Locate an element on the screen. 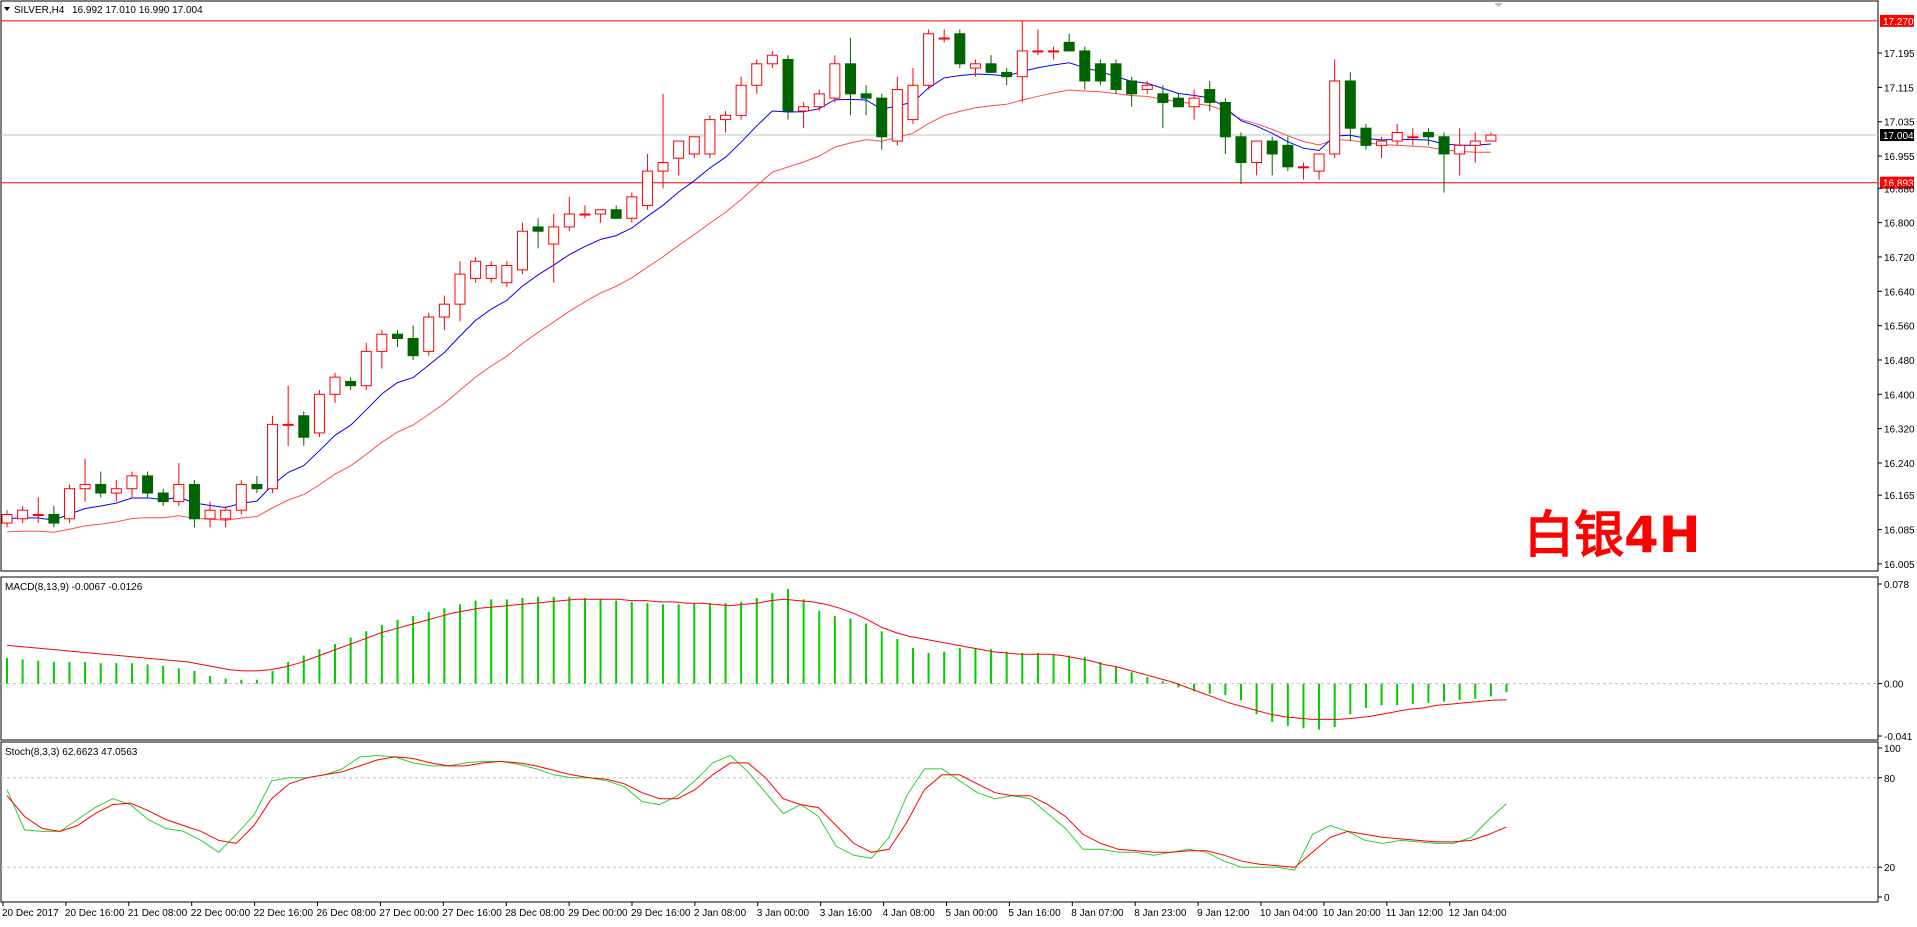 This screenshot has height=927, width=1917. price-axis-tick-label: 16.240 is located at coordinates (1899, 464).